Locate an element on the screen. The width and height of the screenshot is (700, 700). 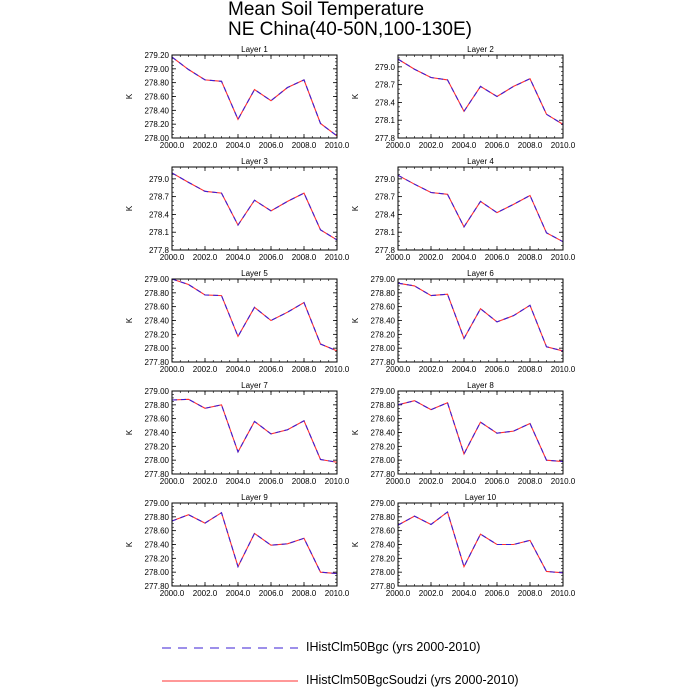
panel-9-xtick-label: 2004.0 is located at coordinates (238, 593).